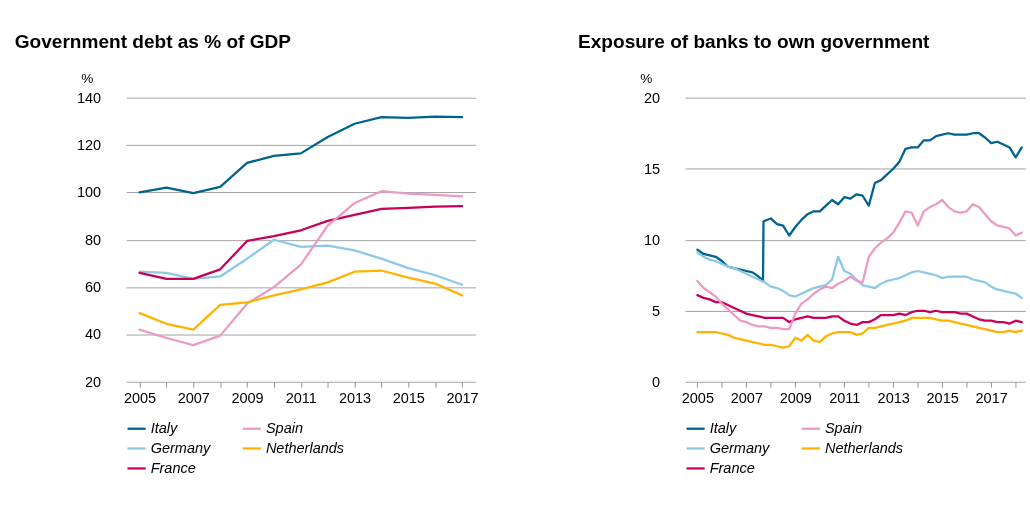 The image size is (1030, 521). I want to click on y-tick-label: 100, so click(89, 192).